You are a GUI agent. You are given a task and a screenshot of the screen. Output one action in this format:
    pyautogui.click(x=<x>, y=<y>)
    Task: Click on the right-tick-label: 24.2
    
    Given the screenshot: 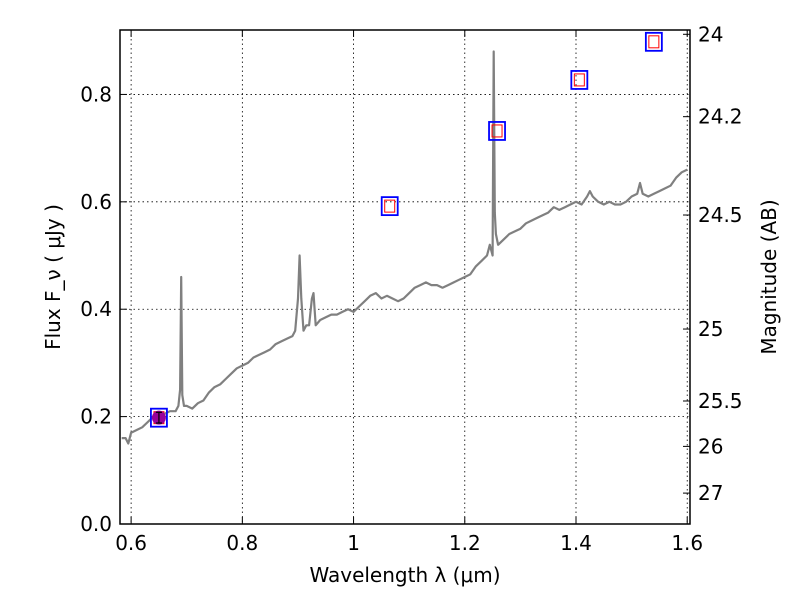 What is the action you would take?
    pyautogui.click(x=720, y=117)
    